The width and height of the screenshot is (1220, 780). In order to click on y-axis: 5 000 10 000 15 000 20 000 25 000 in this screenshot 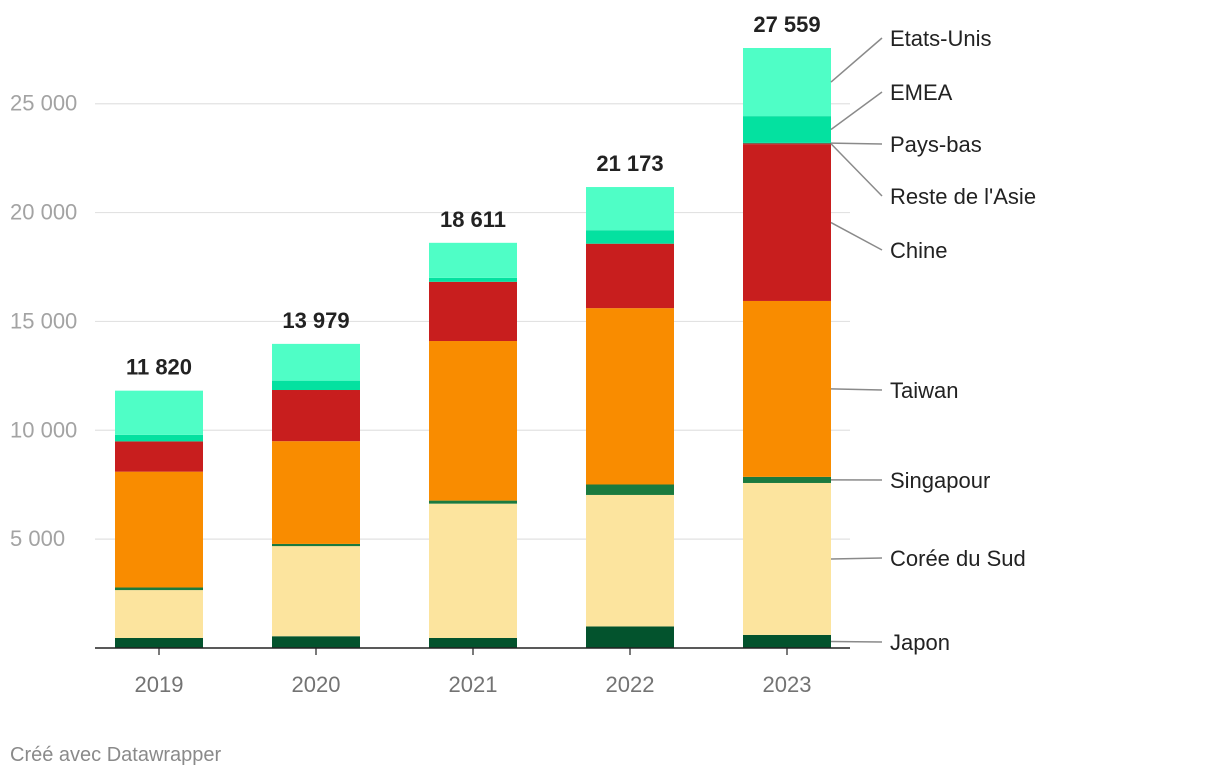, I will do `click(43, 321)`.